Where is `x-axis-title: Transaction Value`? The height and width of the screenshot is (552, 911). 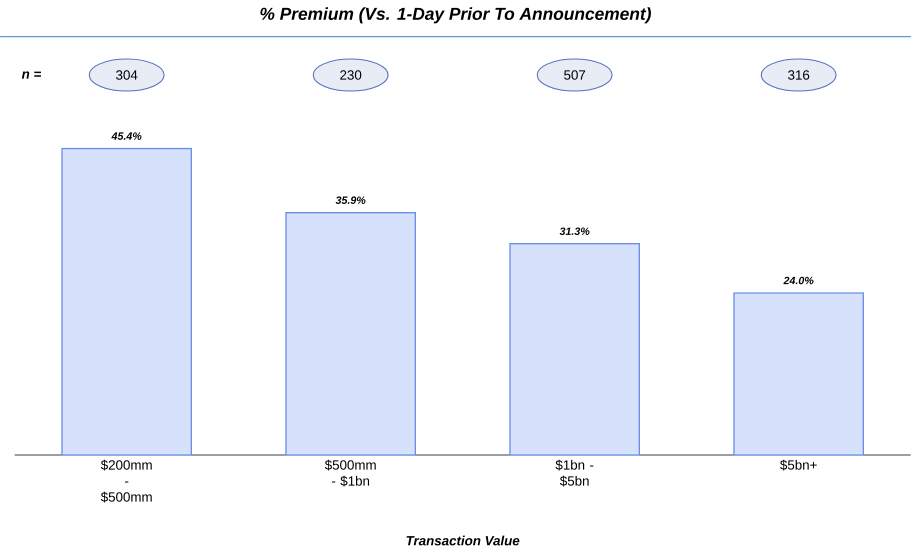
x-axis-title: Transaction Value is located at coordinates (463, 541).